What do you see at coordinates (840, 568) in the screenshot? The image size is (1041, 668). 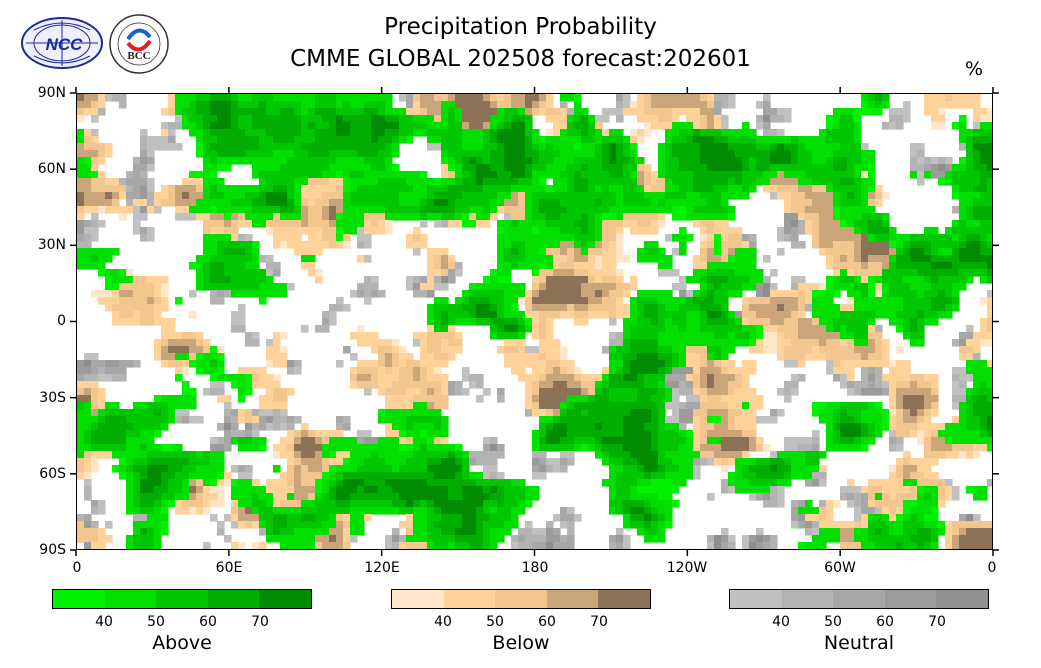 I see `lon-label-60w: 60W` at bounding box center [840, 568].